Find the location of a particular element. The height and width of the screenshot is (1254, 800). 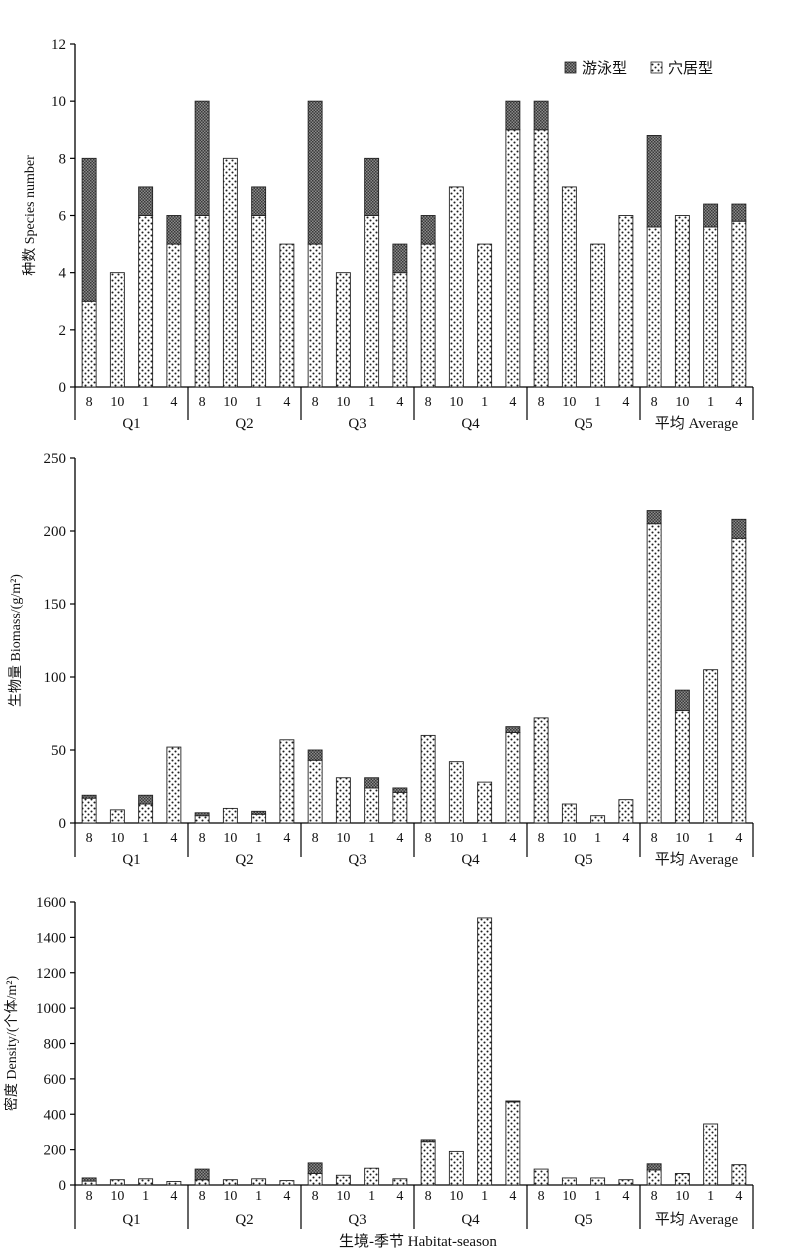

y-tick-label: 1400 is located at coordinates (51, 938).